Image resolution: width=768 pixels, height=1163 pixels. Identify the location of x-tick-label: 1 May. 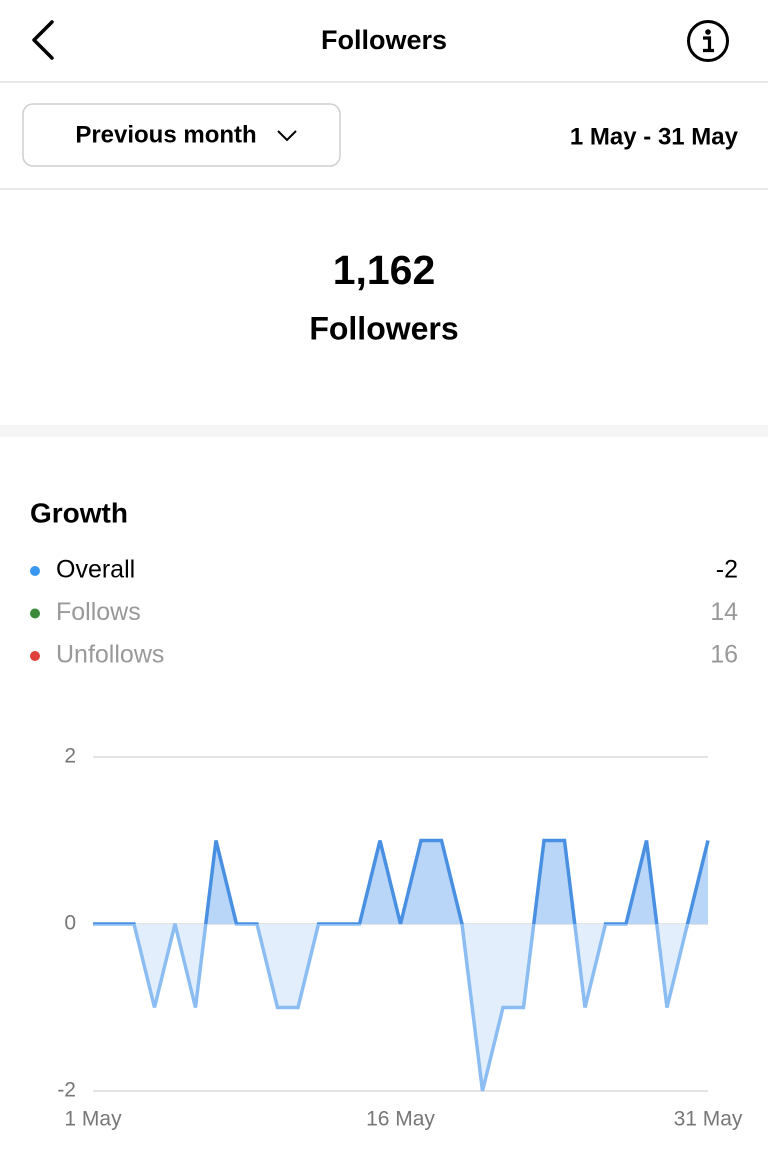
(93, 1119).